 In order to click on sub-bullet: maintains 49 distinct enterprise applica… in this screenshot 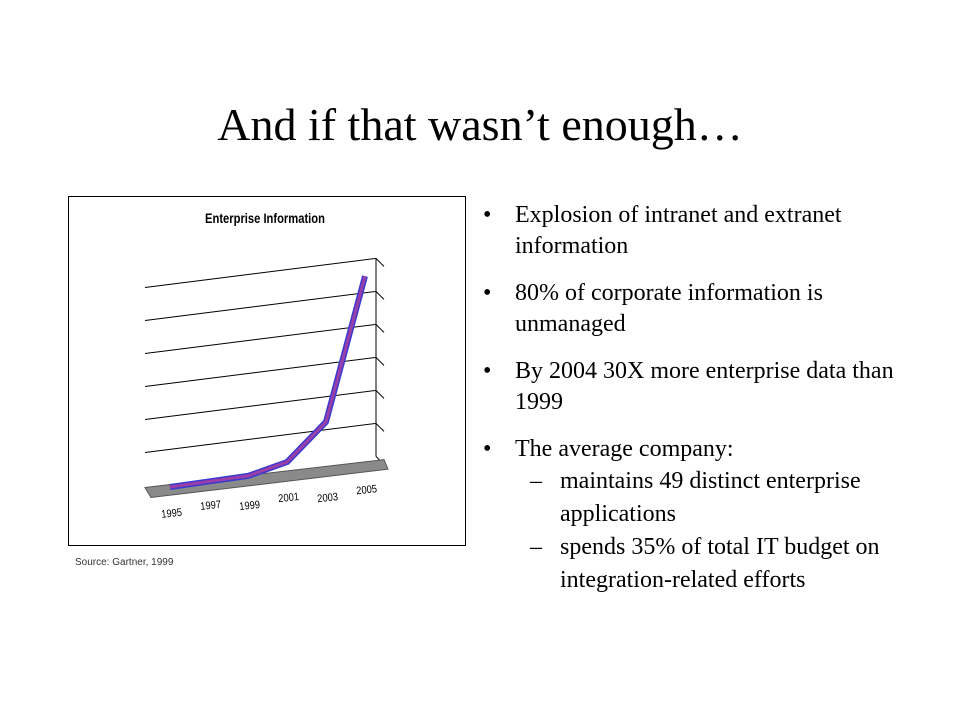, I will do `click(698, 498)`.